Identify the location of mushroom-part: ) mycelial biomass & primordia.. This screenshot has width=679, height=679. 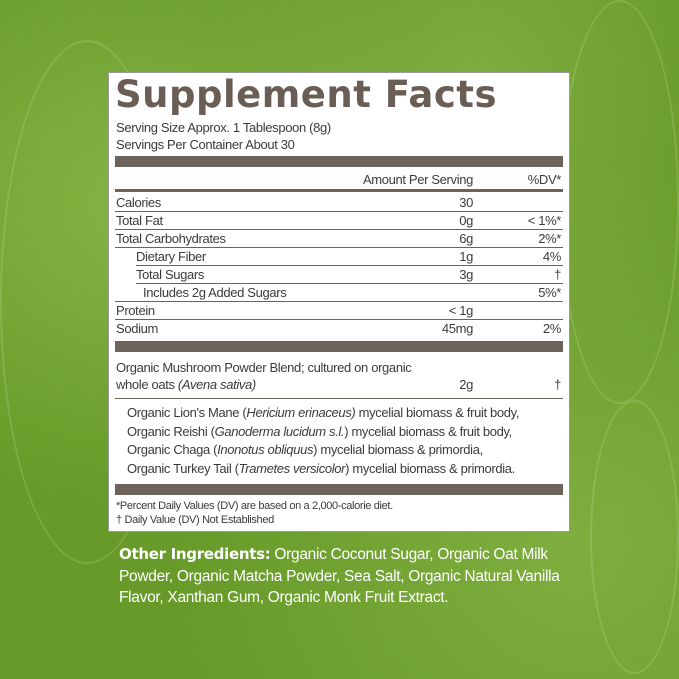
(430, 468).